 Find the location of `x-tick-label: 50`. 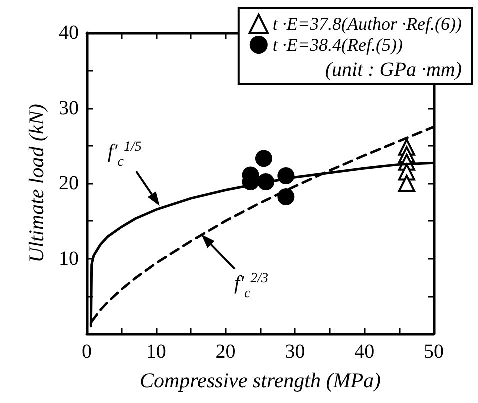

x-tick-label: 50 is located at coordinates (434, 352).